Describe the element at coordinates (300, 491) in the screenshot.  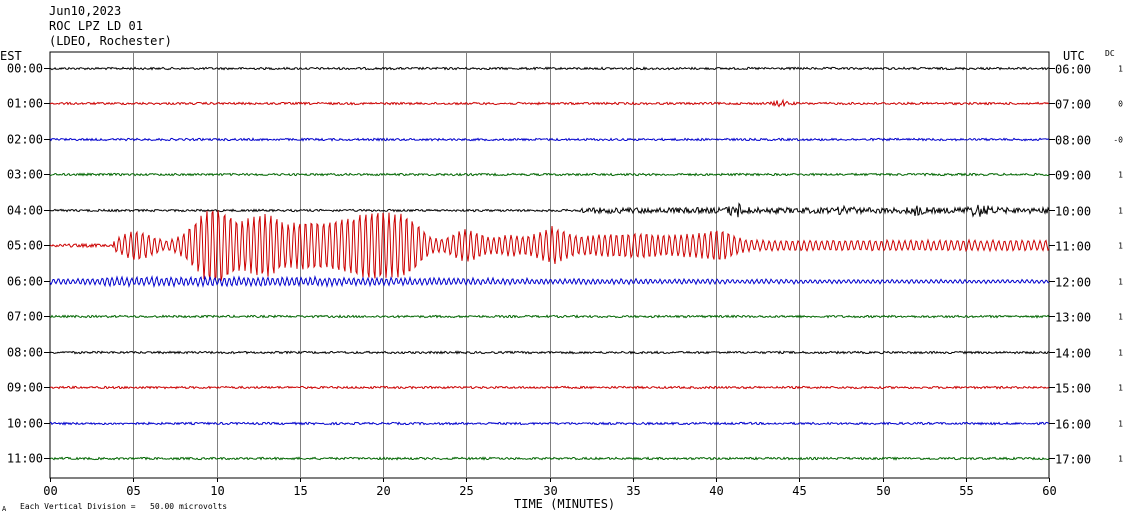
I see `x-tick-label: 15` at that location.